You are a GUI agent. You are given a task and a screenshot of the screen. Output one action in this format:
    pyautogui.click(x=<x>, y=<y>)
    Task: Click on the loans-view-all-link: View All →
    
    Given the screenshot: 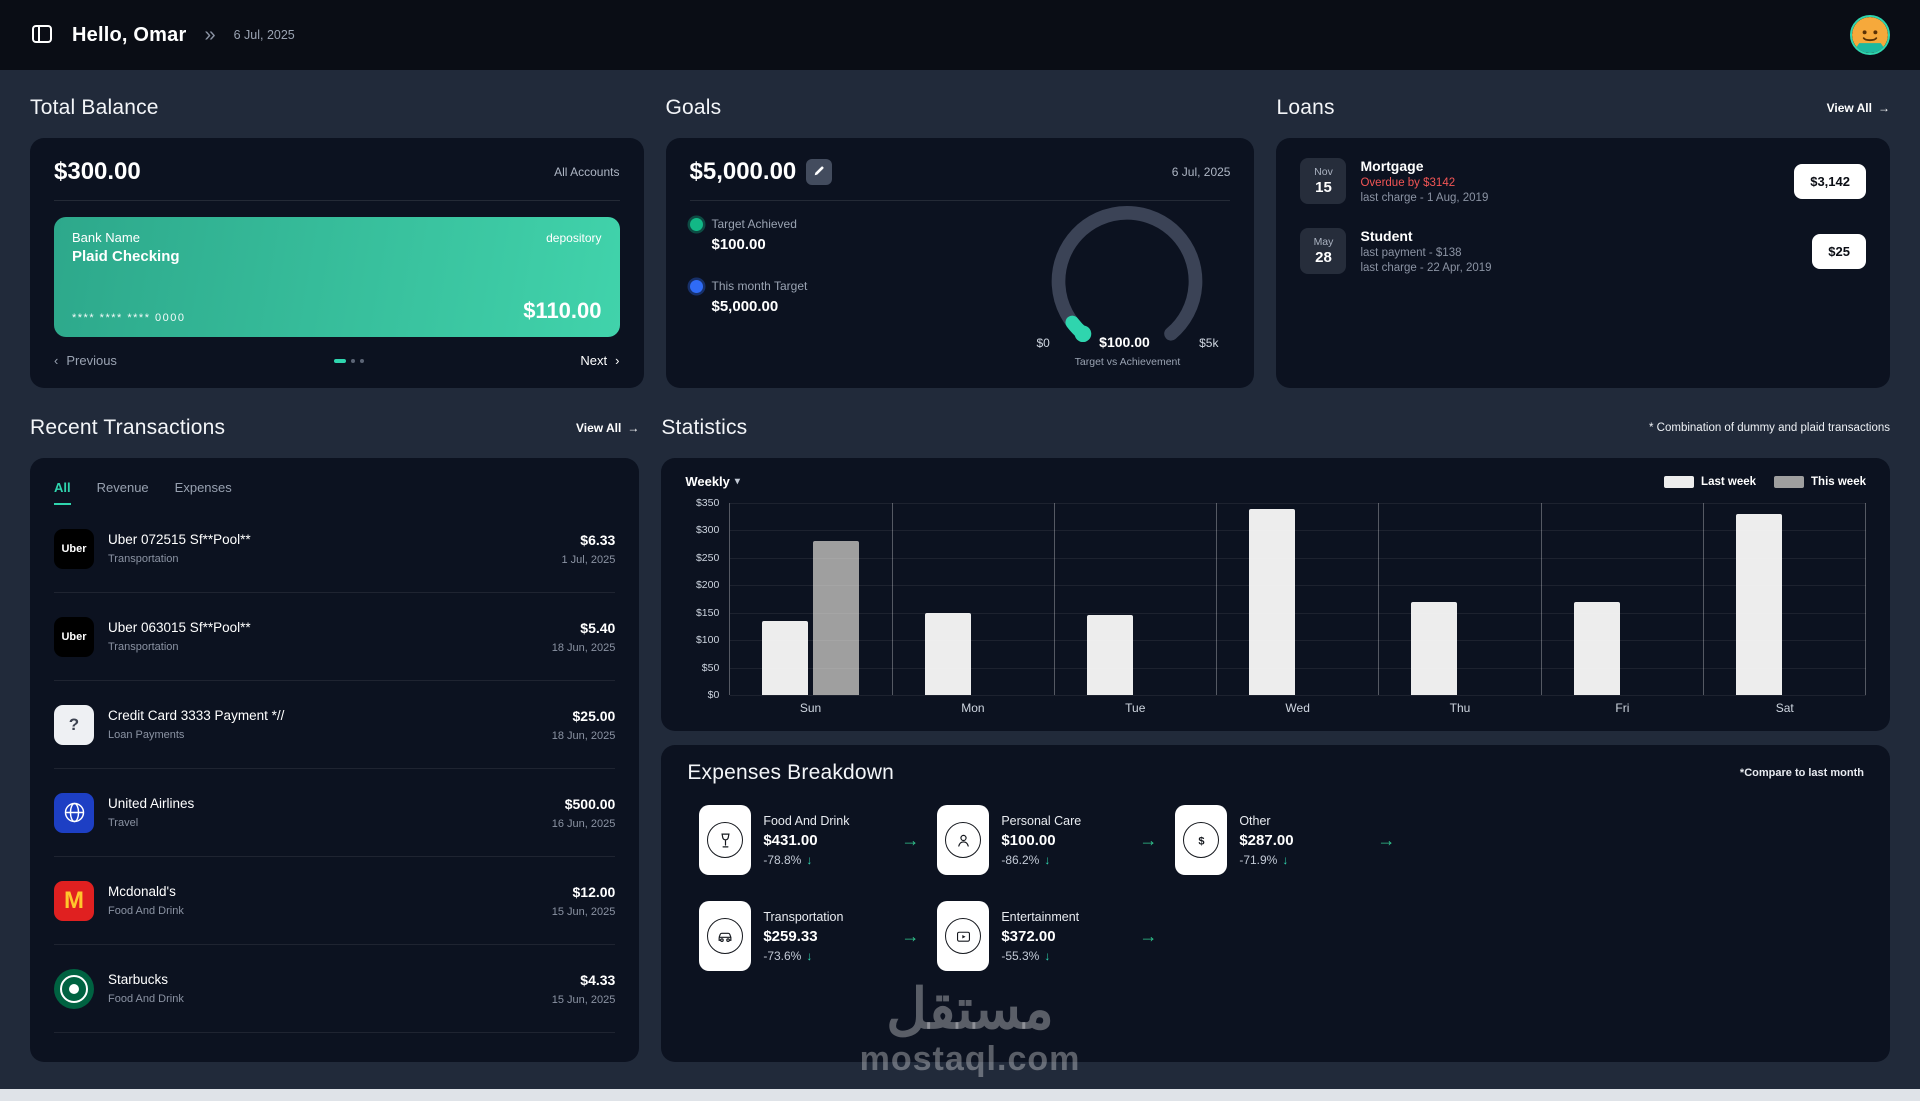 What is the action you would take?
    pyautogui.click(x=1858, y=108)
    